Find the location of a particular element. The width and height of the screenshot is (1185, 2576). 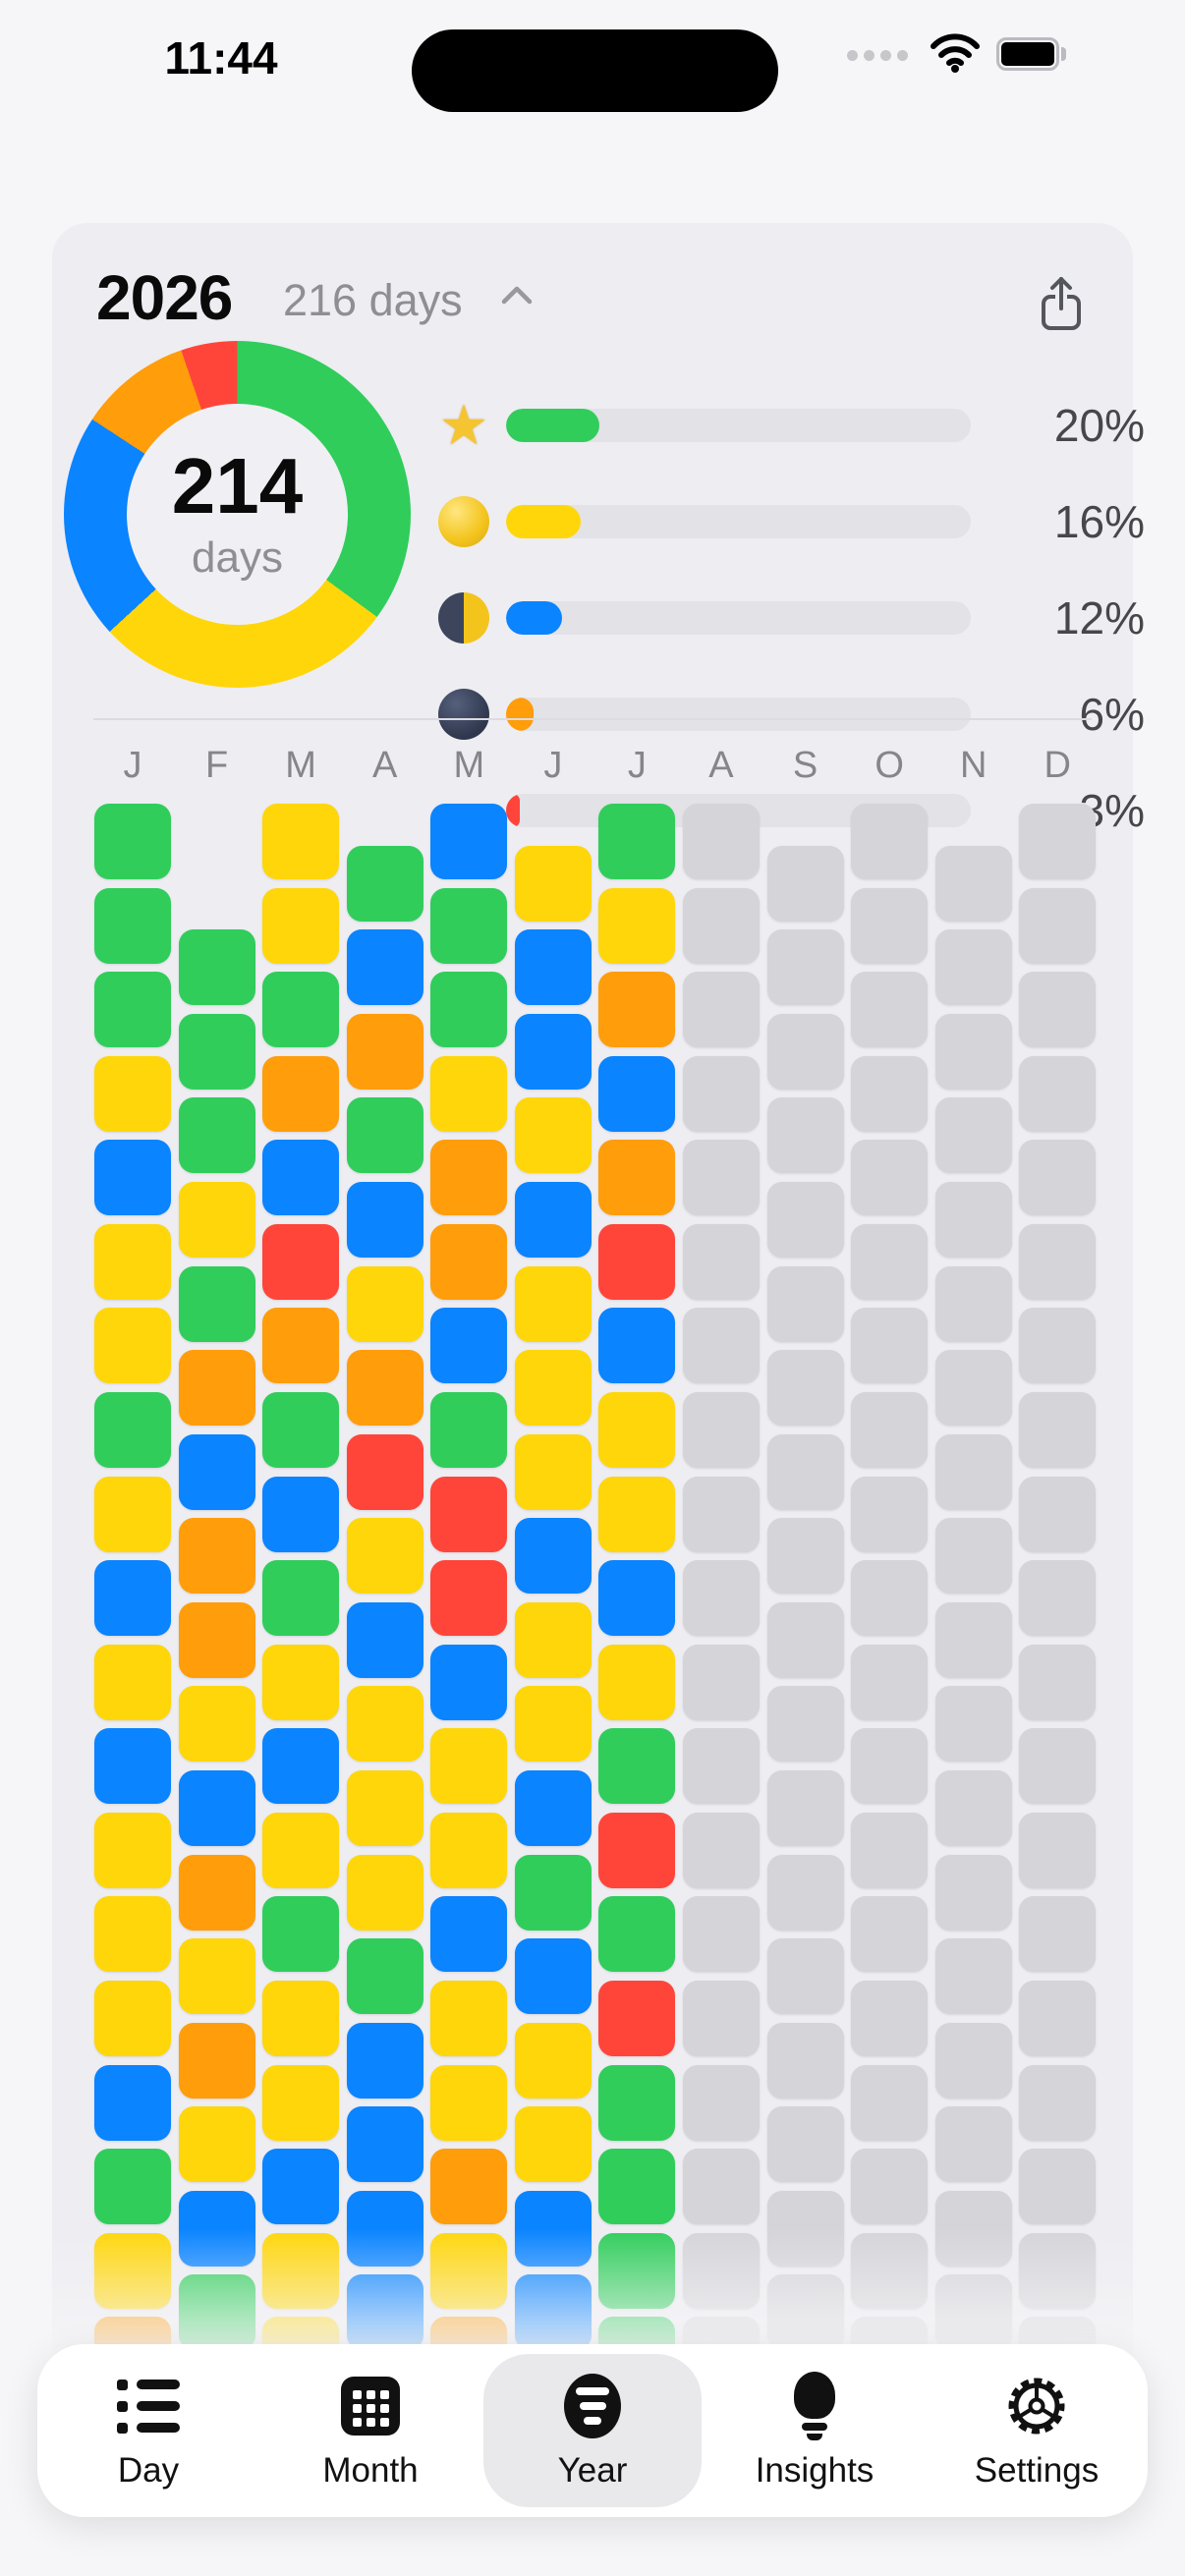

tab-year: Year is located at coordinates (592, 2430).